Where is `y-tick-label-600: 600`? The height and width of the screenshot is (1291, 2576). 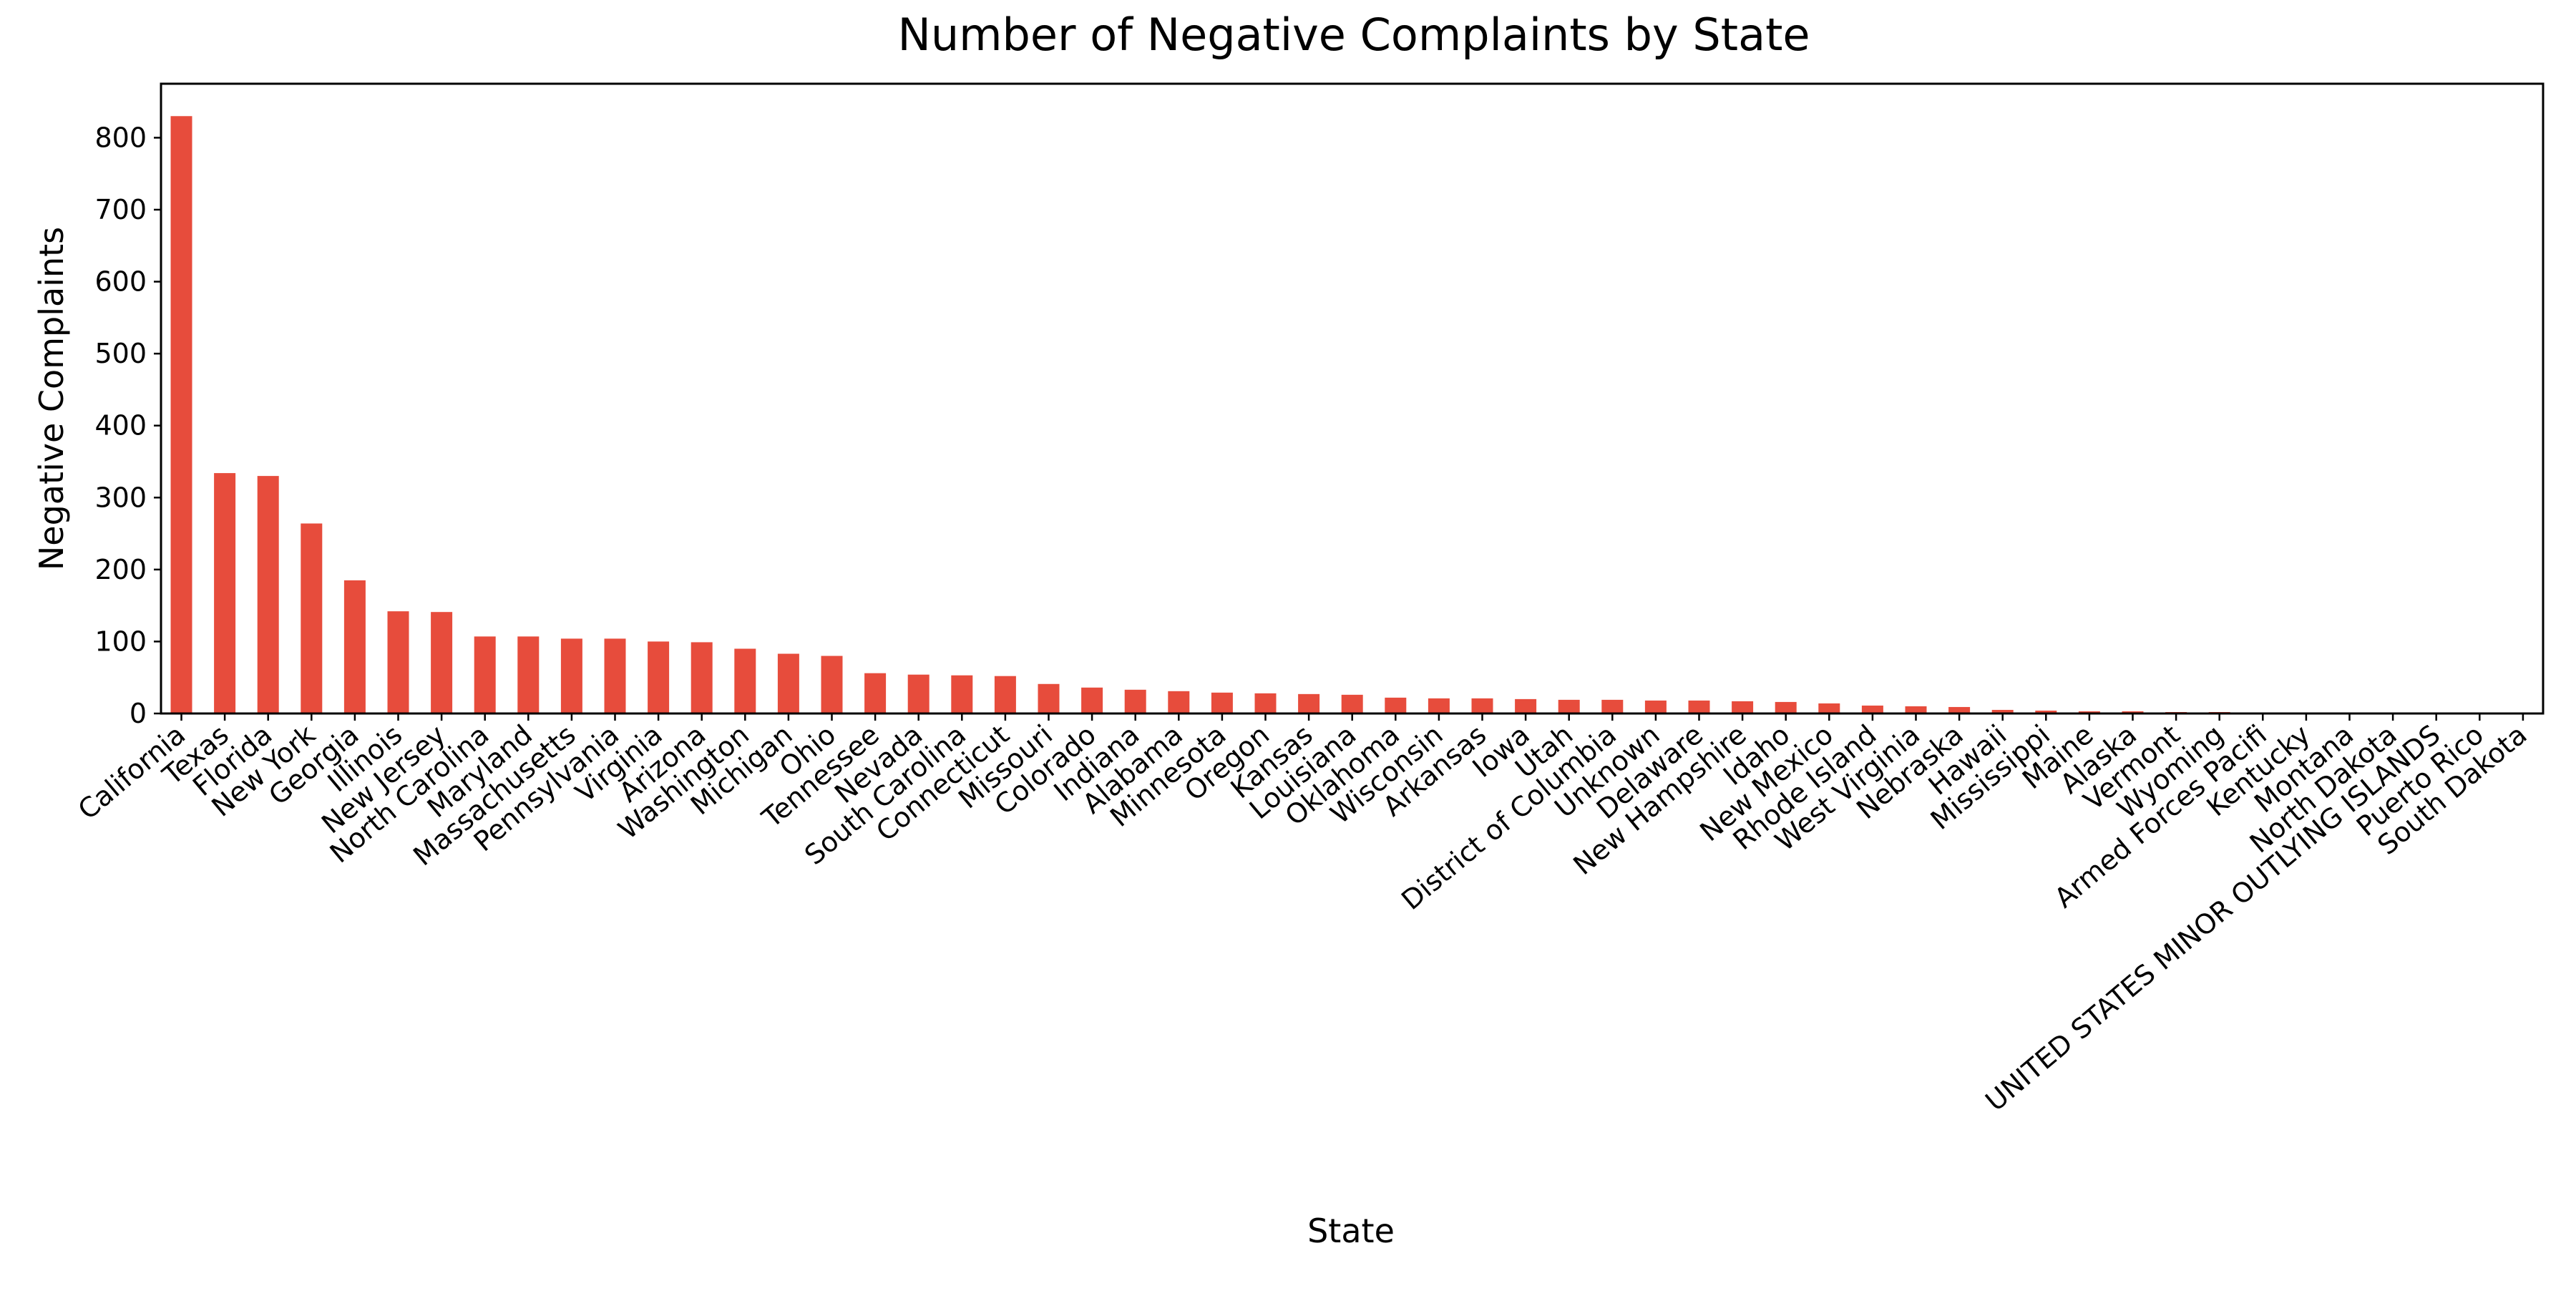 y-tick-label-600: 600 is located at coordinates (120, 282).